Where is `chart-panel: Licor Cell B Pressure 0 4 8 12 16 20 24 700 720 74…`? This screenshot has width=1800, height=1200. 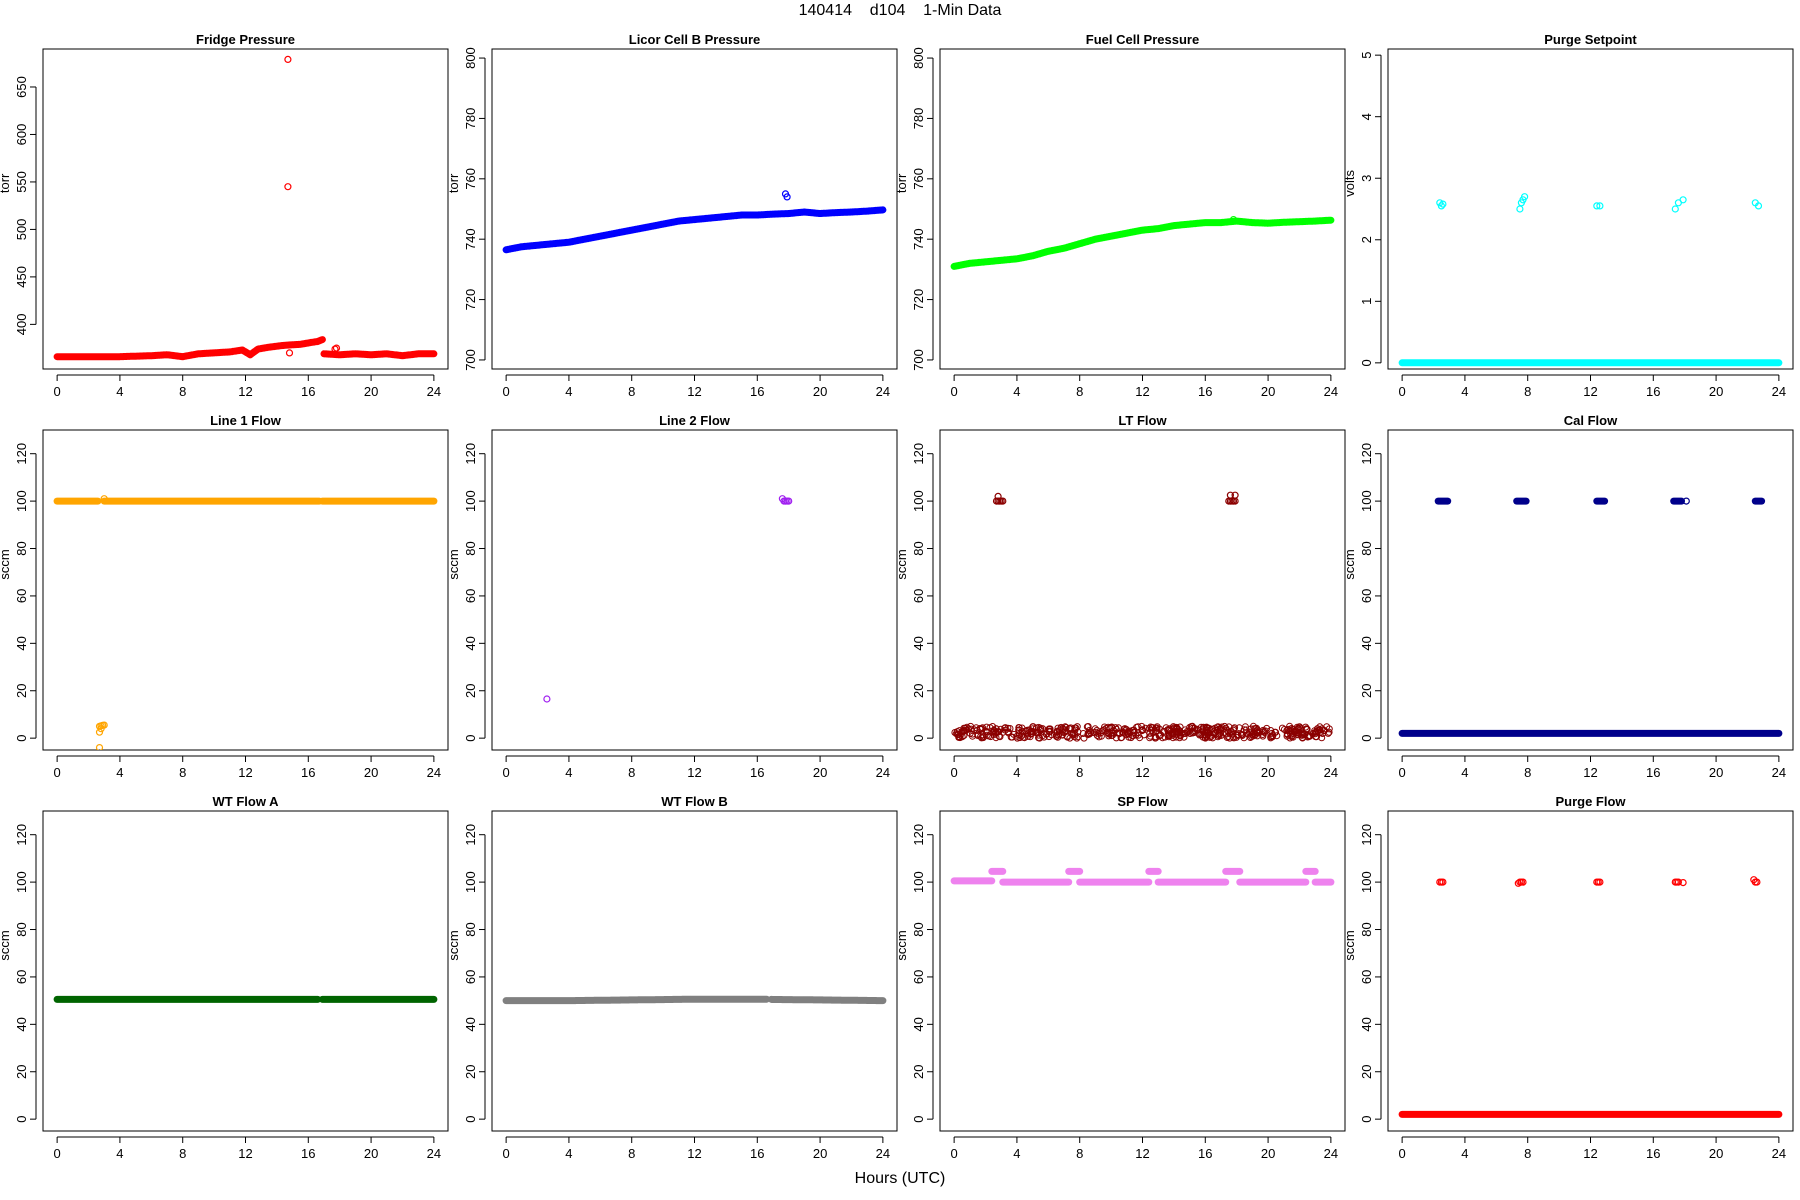 chart-panel: Licor Cell B Pressure 0 4 8 12 16 20 24 700 720 74… is located at coordinates (672, 215).